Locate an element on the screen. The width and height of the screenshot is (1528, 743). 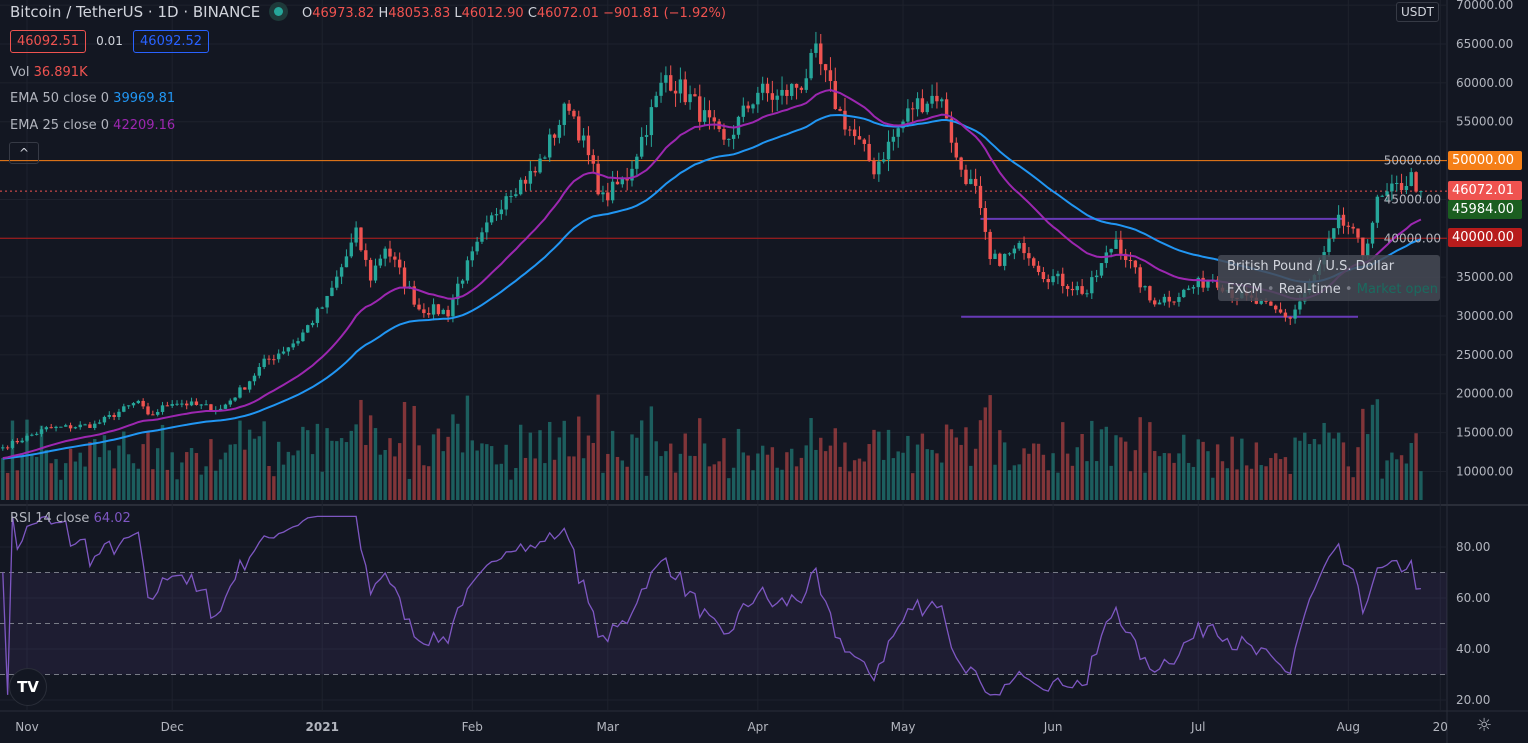
volume-legend: Vol 36.891K is located at coordinates (49, 72).